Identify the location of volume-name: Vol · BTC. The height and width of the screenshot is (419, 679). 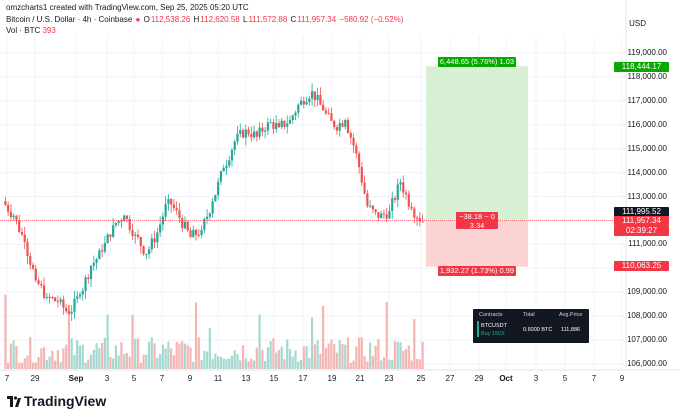
(23, 30).